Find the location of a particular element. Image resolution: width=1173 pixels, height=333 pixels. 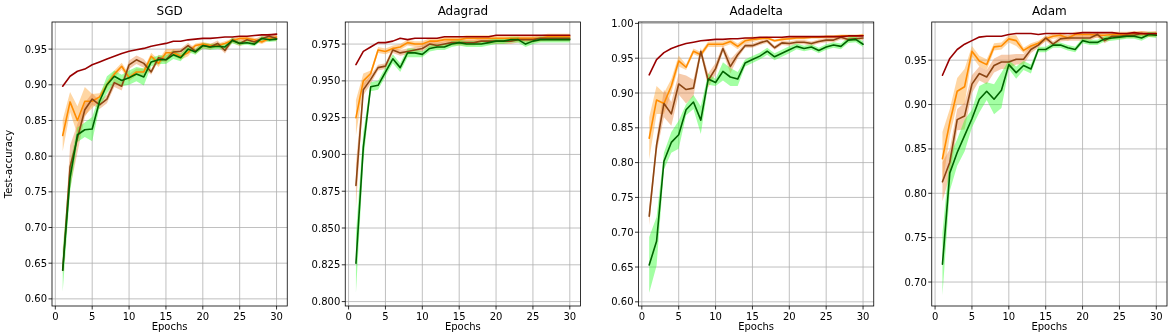

y-axis-title: Test-accuracy is located at coordinates (8, 164).